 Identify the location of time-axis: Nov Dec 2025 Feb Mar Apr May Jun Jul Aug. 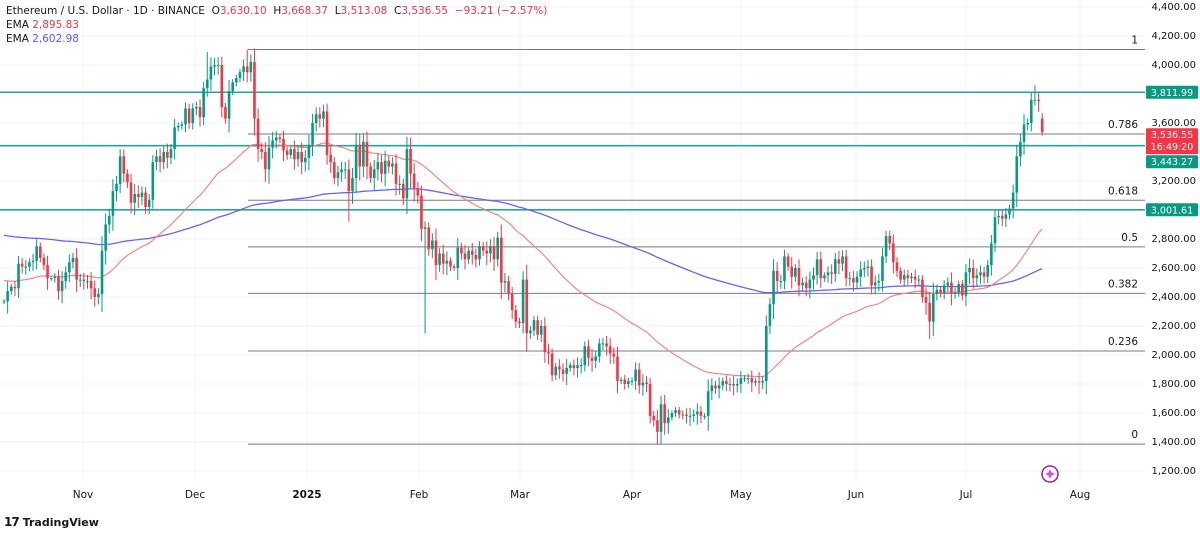
(582, 495).